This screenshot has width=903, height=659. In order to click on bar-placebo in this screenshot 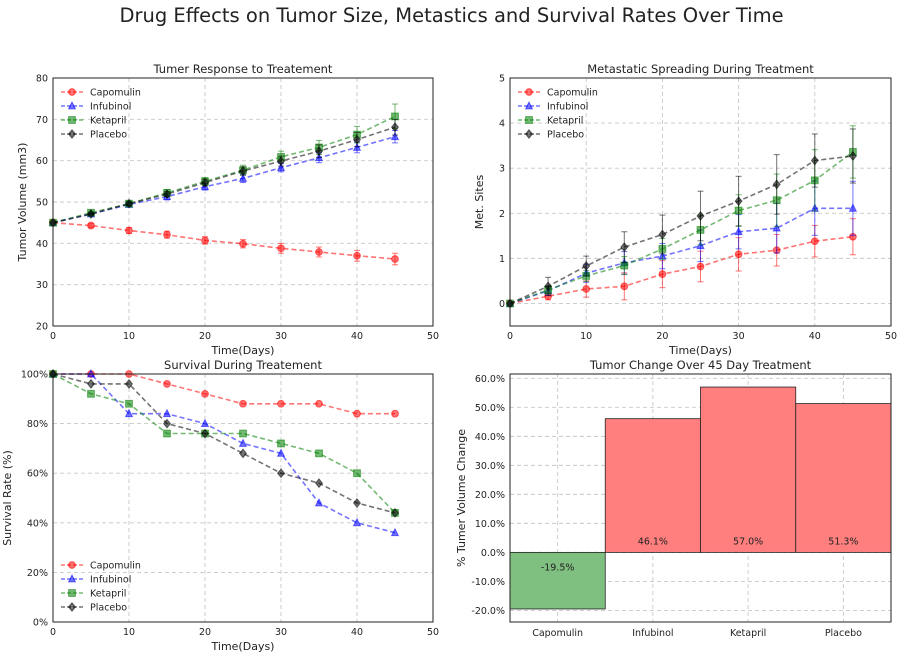, I will do `click(843, 478)`.